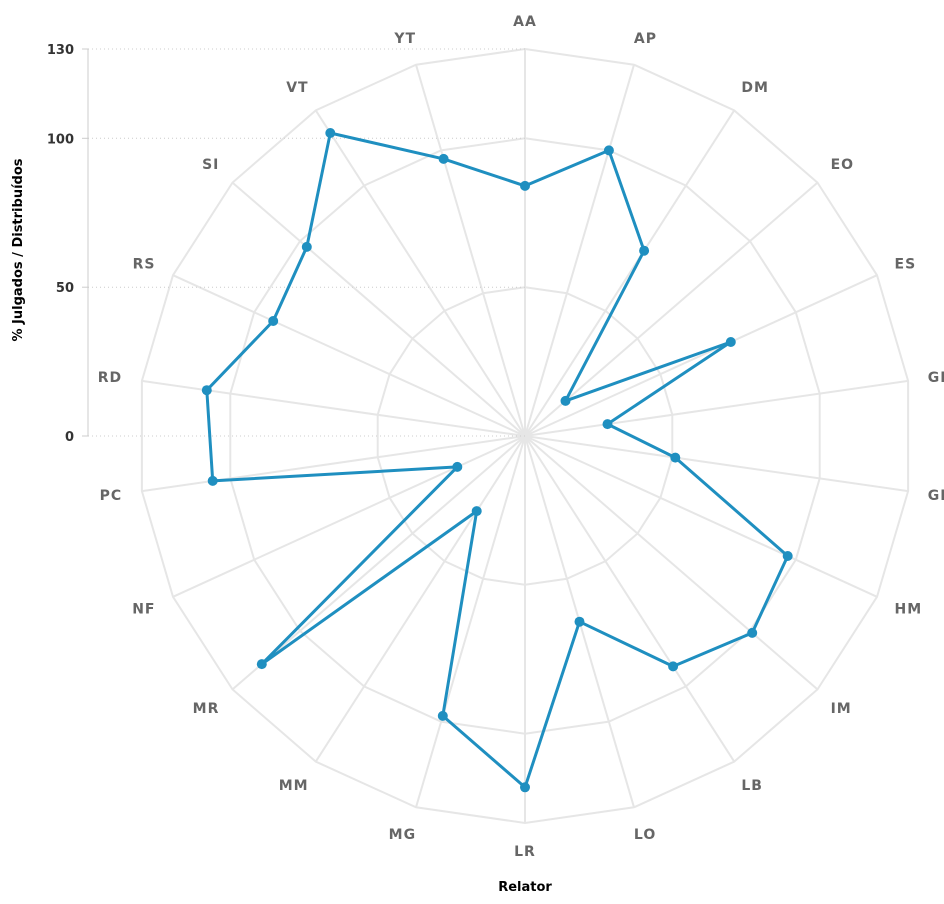 This screenshot has width=944, height=904. I want to click on category-label: GR, so click(936, 496).